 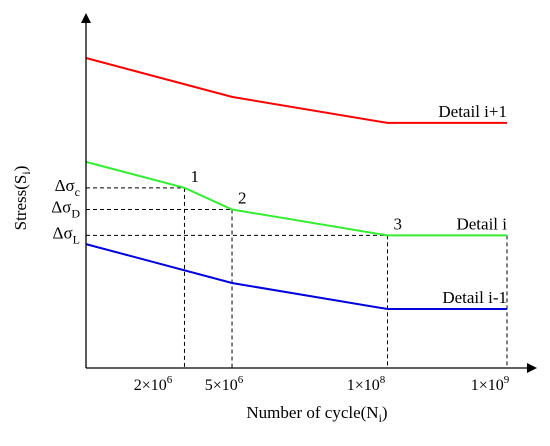 I want to click on point-label-3: 3, so click(x=397, y=223).